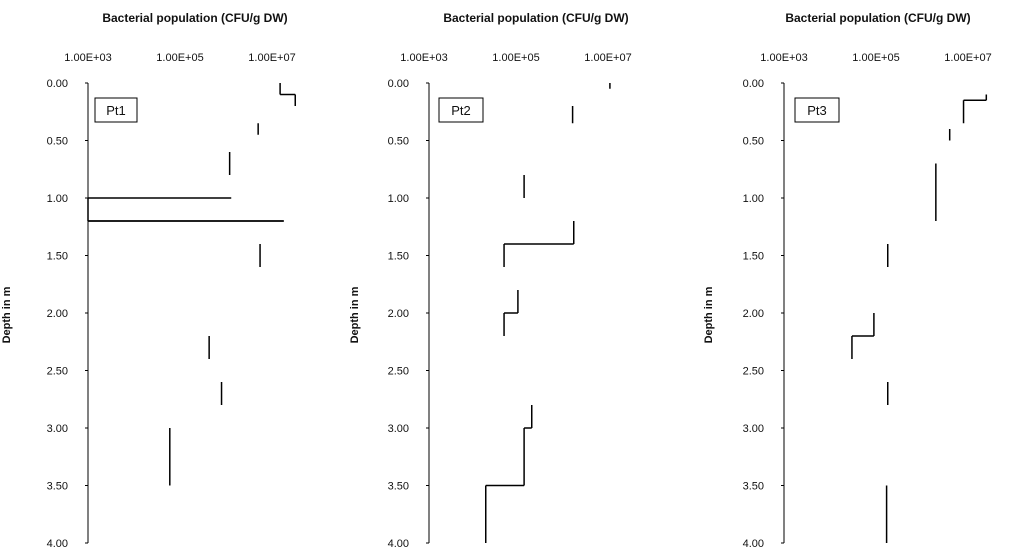 The height and width of the screenshot is (558, 1018). I want to click on panel-label: Pt3, so click(817, 110).